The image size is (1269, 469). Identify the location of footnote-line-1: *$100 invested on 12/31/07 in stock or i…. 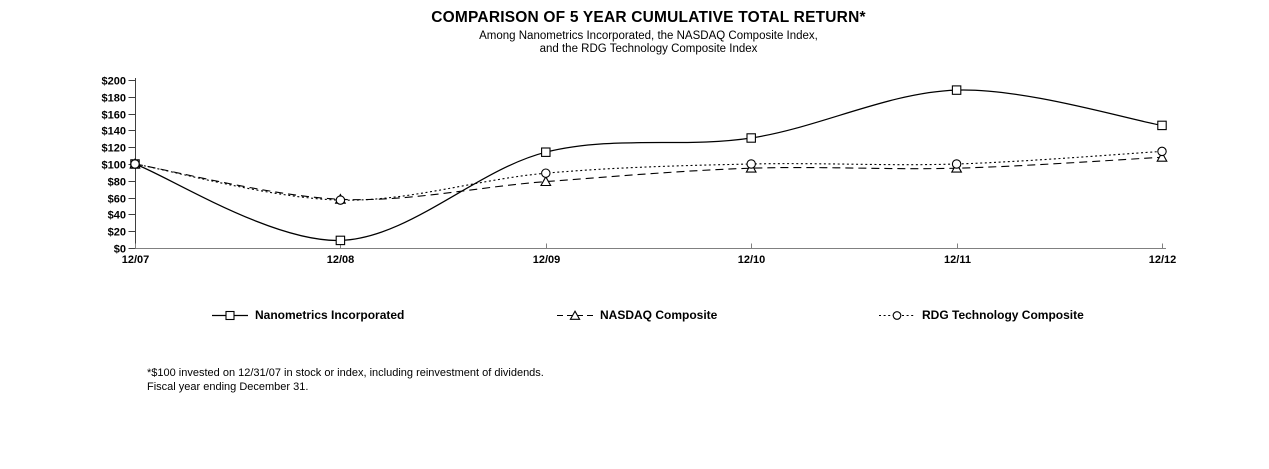
(345, 373).